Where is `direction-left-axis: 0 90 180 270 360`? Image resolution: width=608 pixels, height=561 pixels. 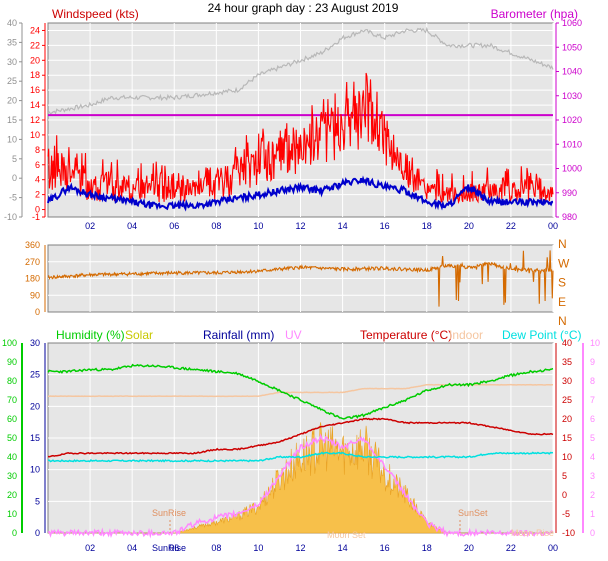
direction-left-axis: 0 90 180 270 360 is located at coordinates (35, 278).